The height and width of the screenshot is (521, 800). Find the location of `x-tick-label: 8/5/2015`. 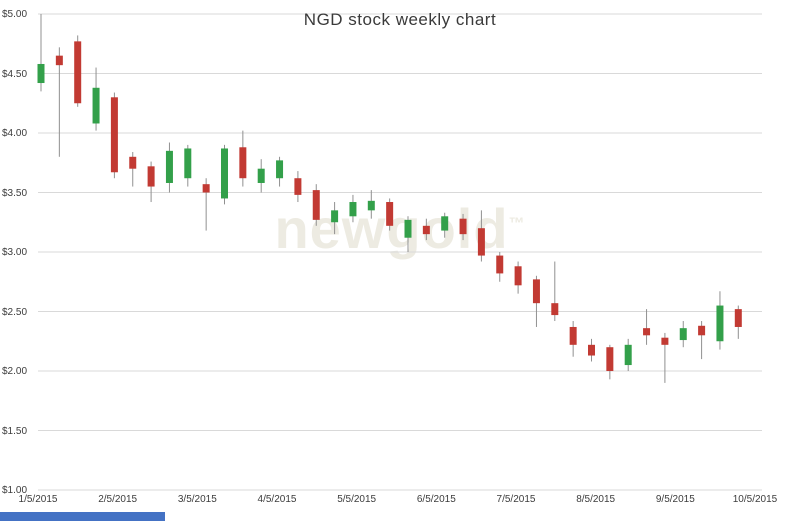

x-tick-label: 8/5/2015 is located at coordinates (596, 499).